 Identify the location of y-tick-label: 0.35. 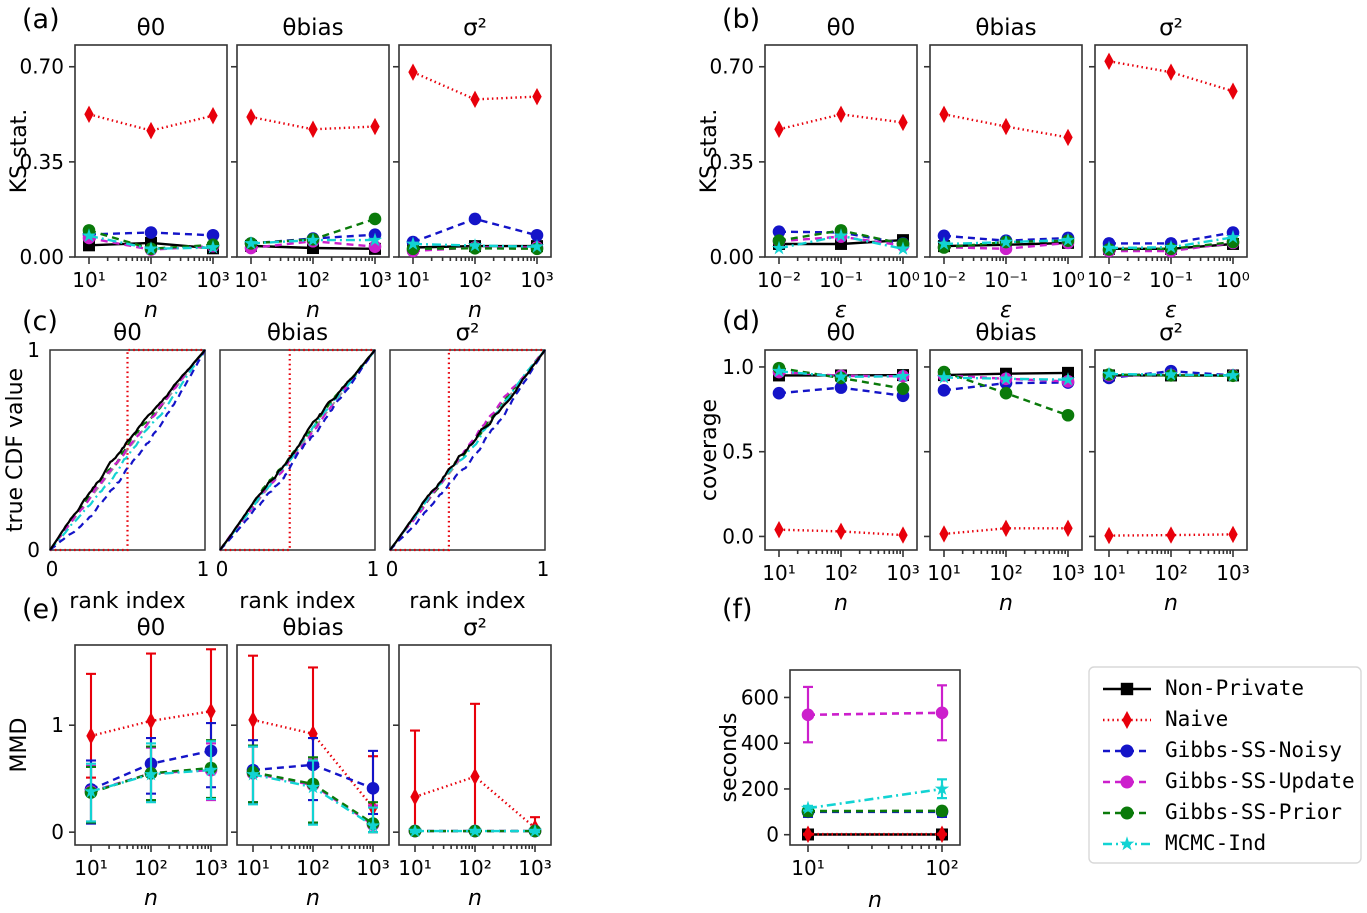
(41, 162).